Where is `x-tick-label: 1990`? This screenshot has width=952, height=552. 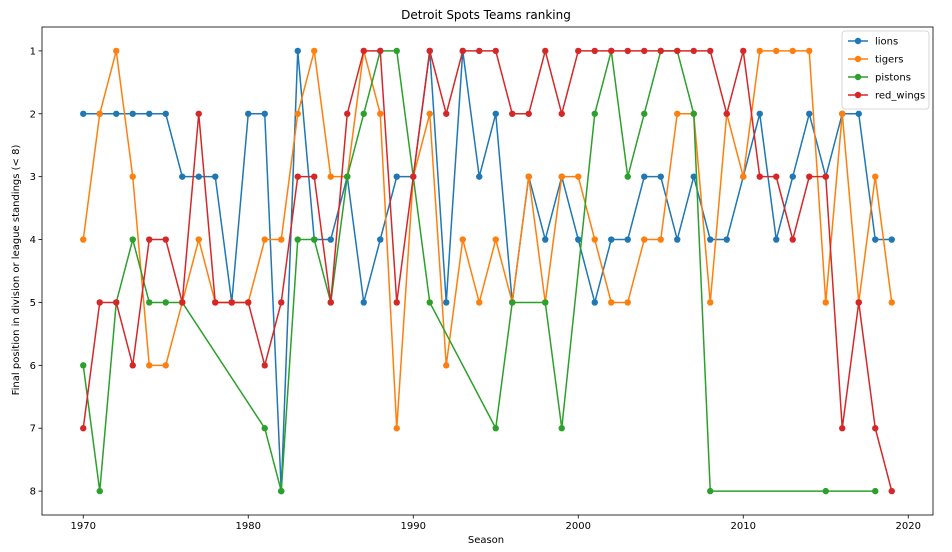
x-tick-label: 1990 is located at coordinates (413, 526).